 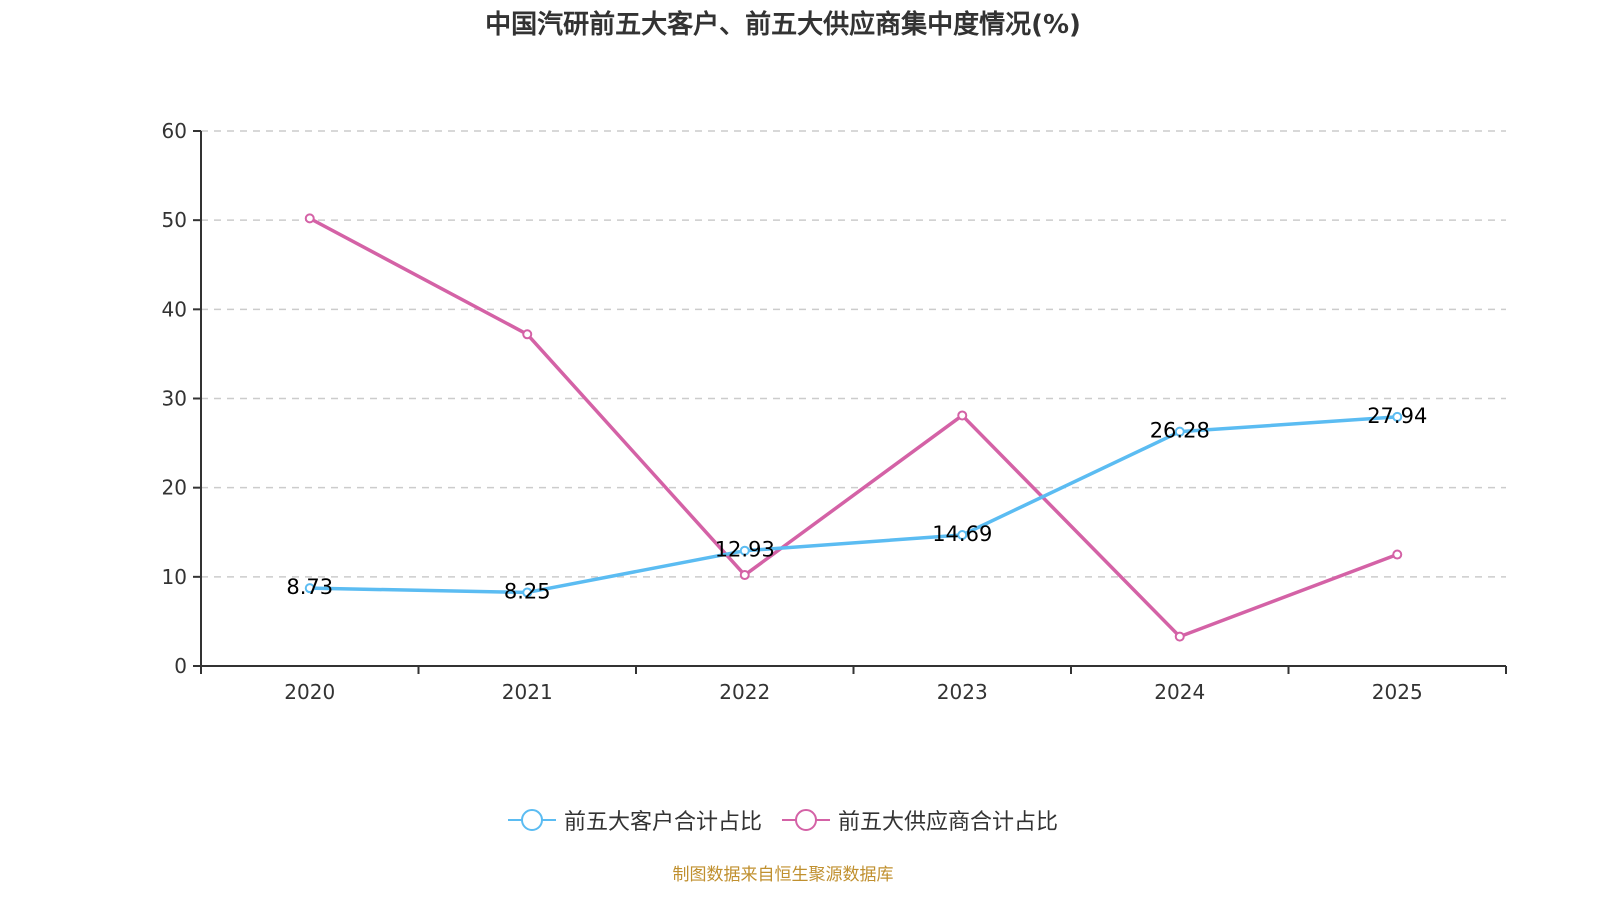 What do you see at coordinates (180, 666) in the screenshot?
I see `y-tick-label: 0` at bounding box center [180, 666].